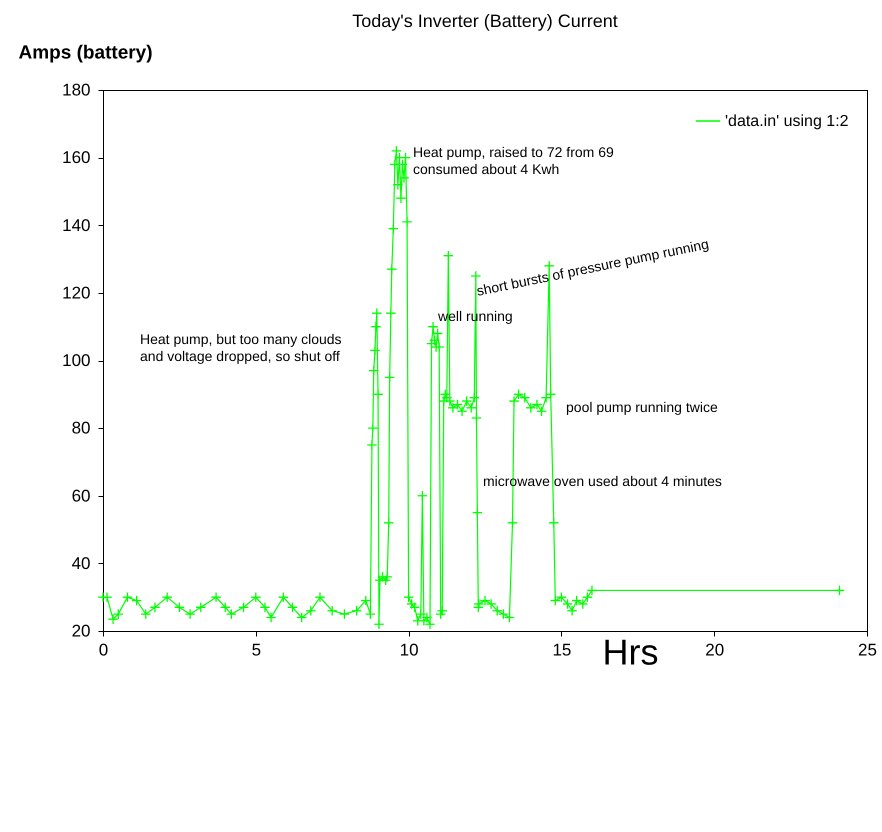 This screenshot has height=832, width=882. What do you see at coordinates (787, 121) in the screenshot?
I see `legend-label: 'data.in' using 1:2` at bounding box center [787, 121].